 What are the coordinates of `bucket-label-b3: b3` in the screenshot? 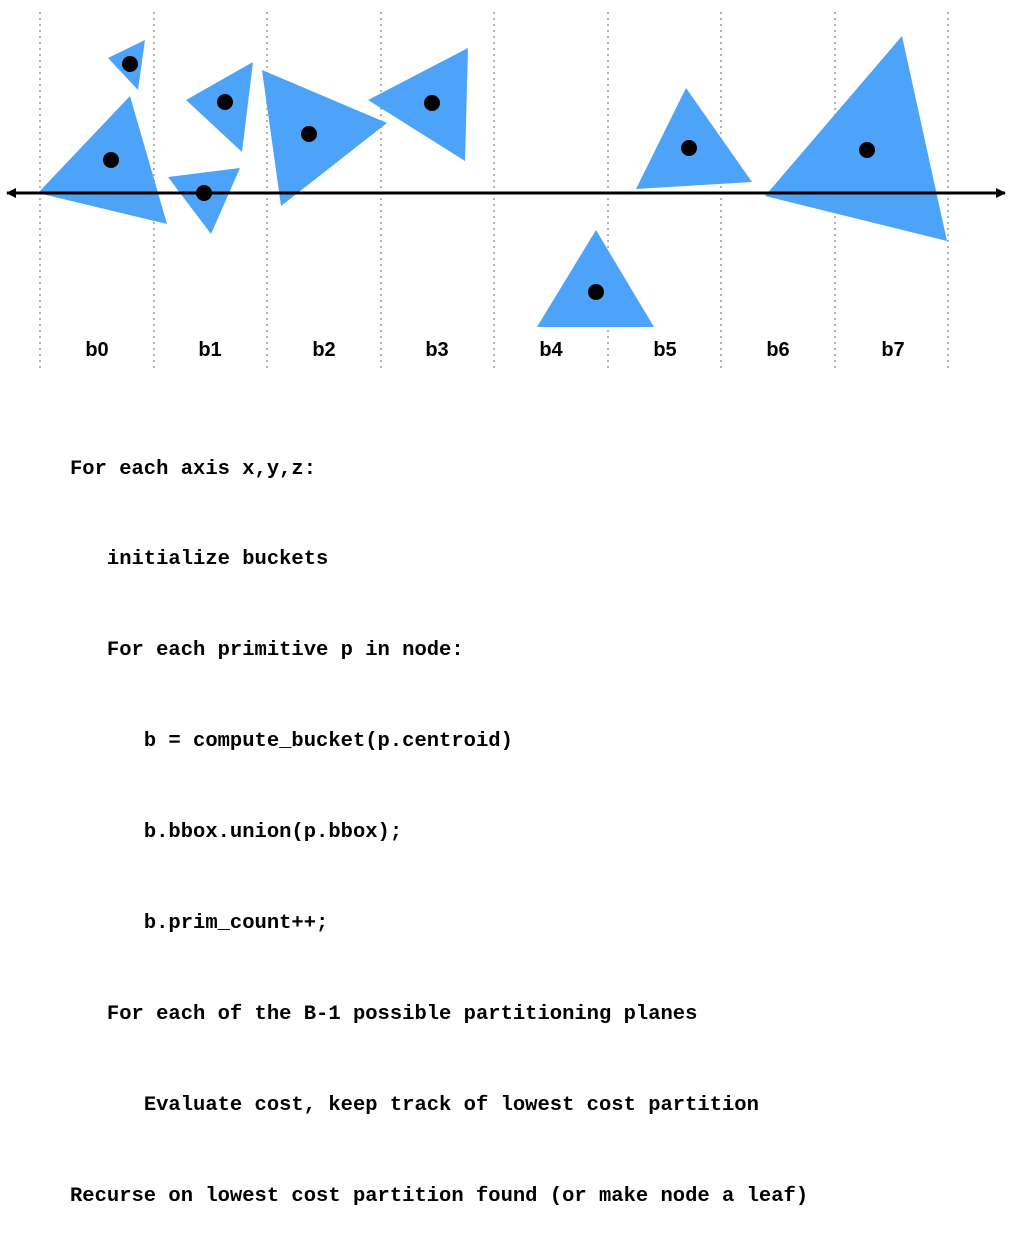 It's located at (436, 350).